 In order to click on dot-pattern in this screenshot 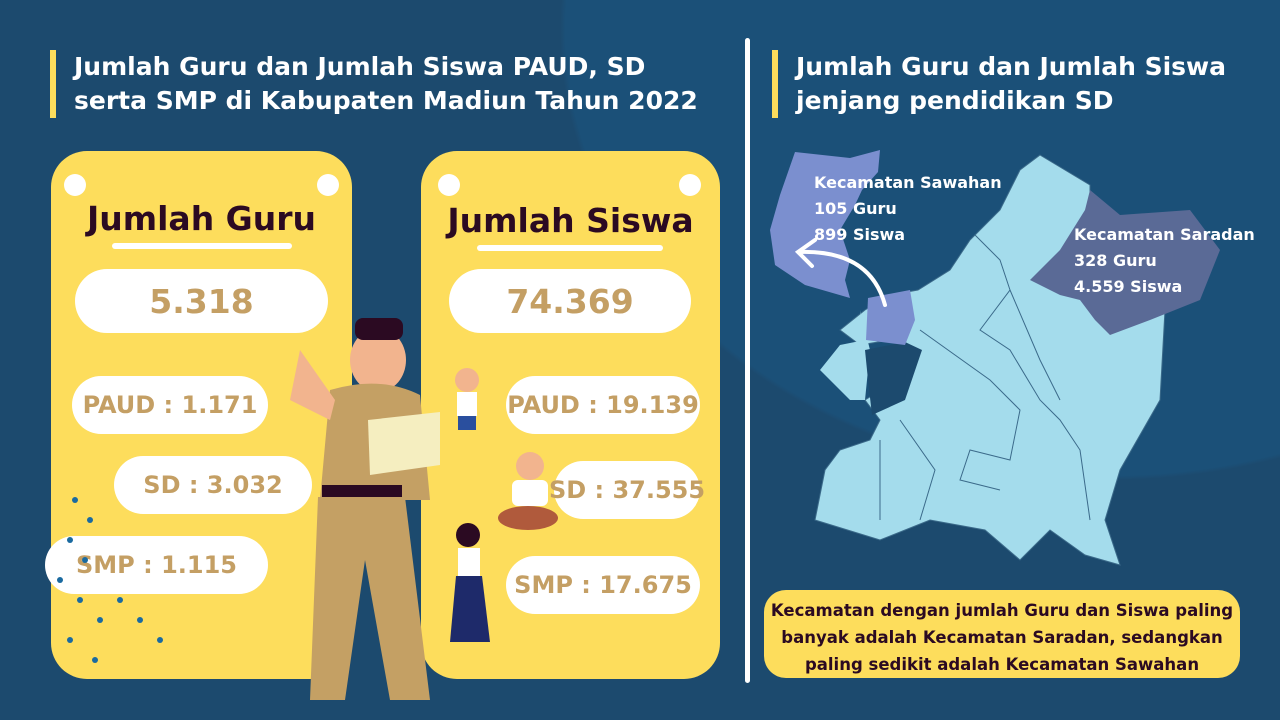, I will do `click(110, 580)`.